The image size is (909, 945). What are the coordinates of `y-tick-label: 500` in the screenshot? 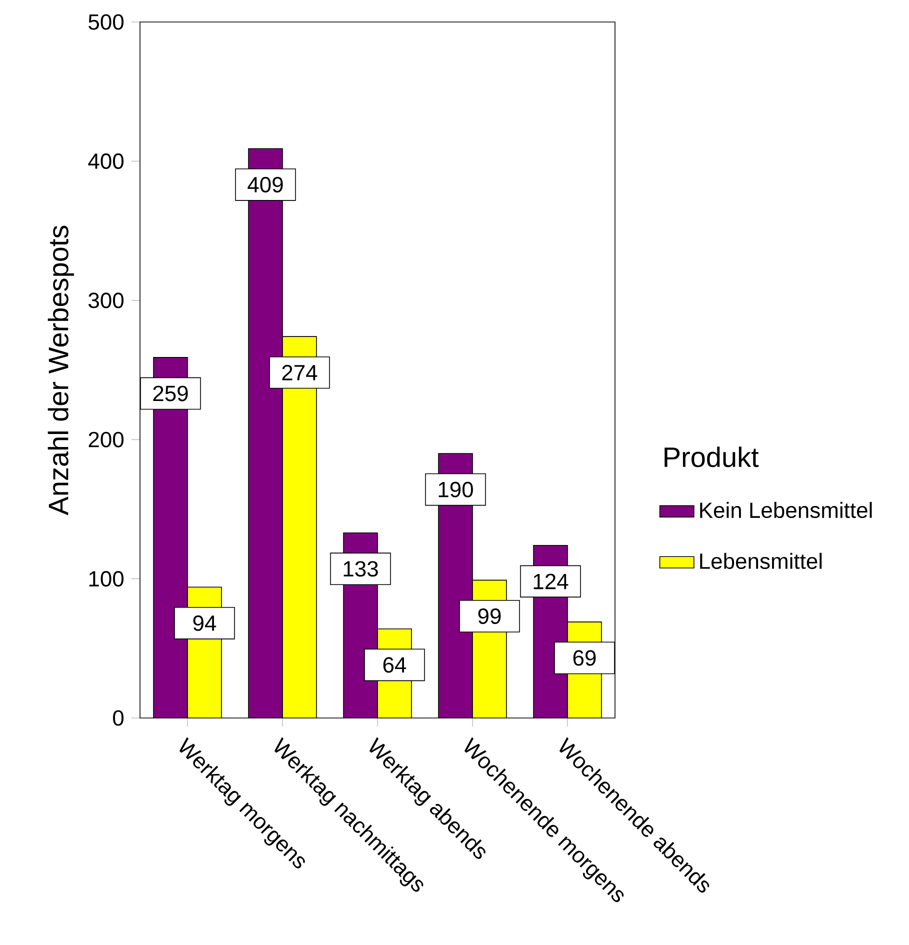 It's located at (106, 22).